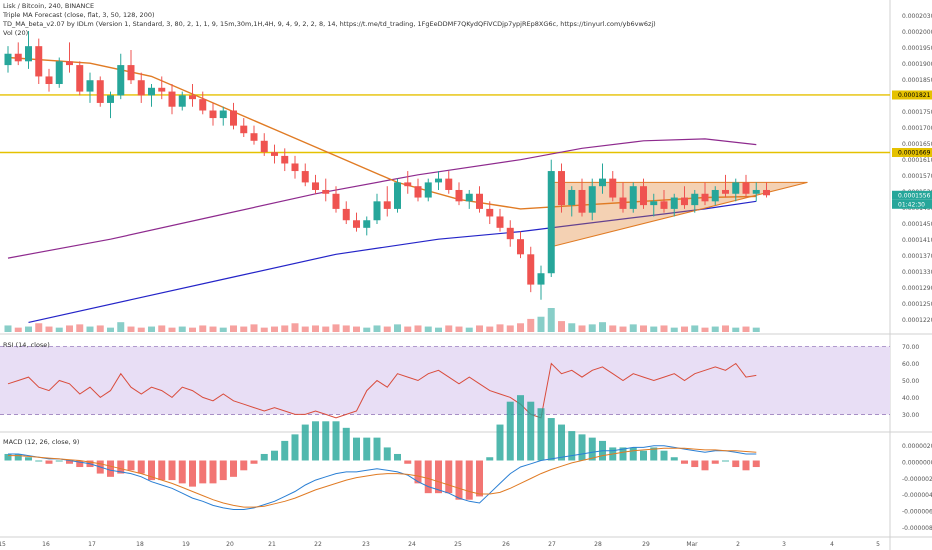 The width and height of the screenshot is (932, 550). Describe the element at coordinates (41, 442) in the screenshot. I see `macd-pane-label: MACD (12, 26, close, 9)` at that location.